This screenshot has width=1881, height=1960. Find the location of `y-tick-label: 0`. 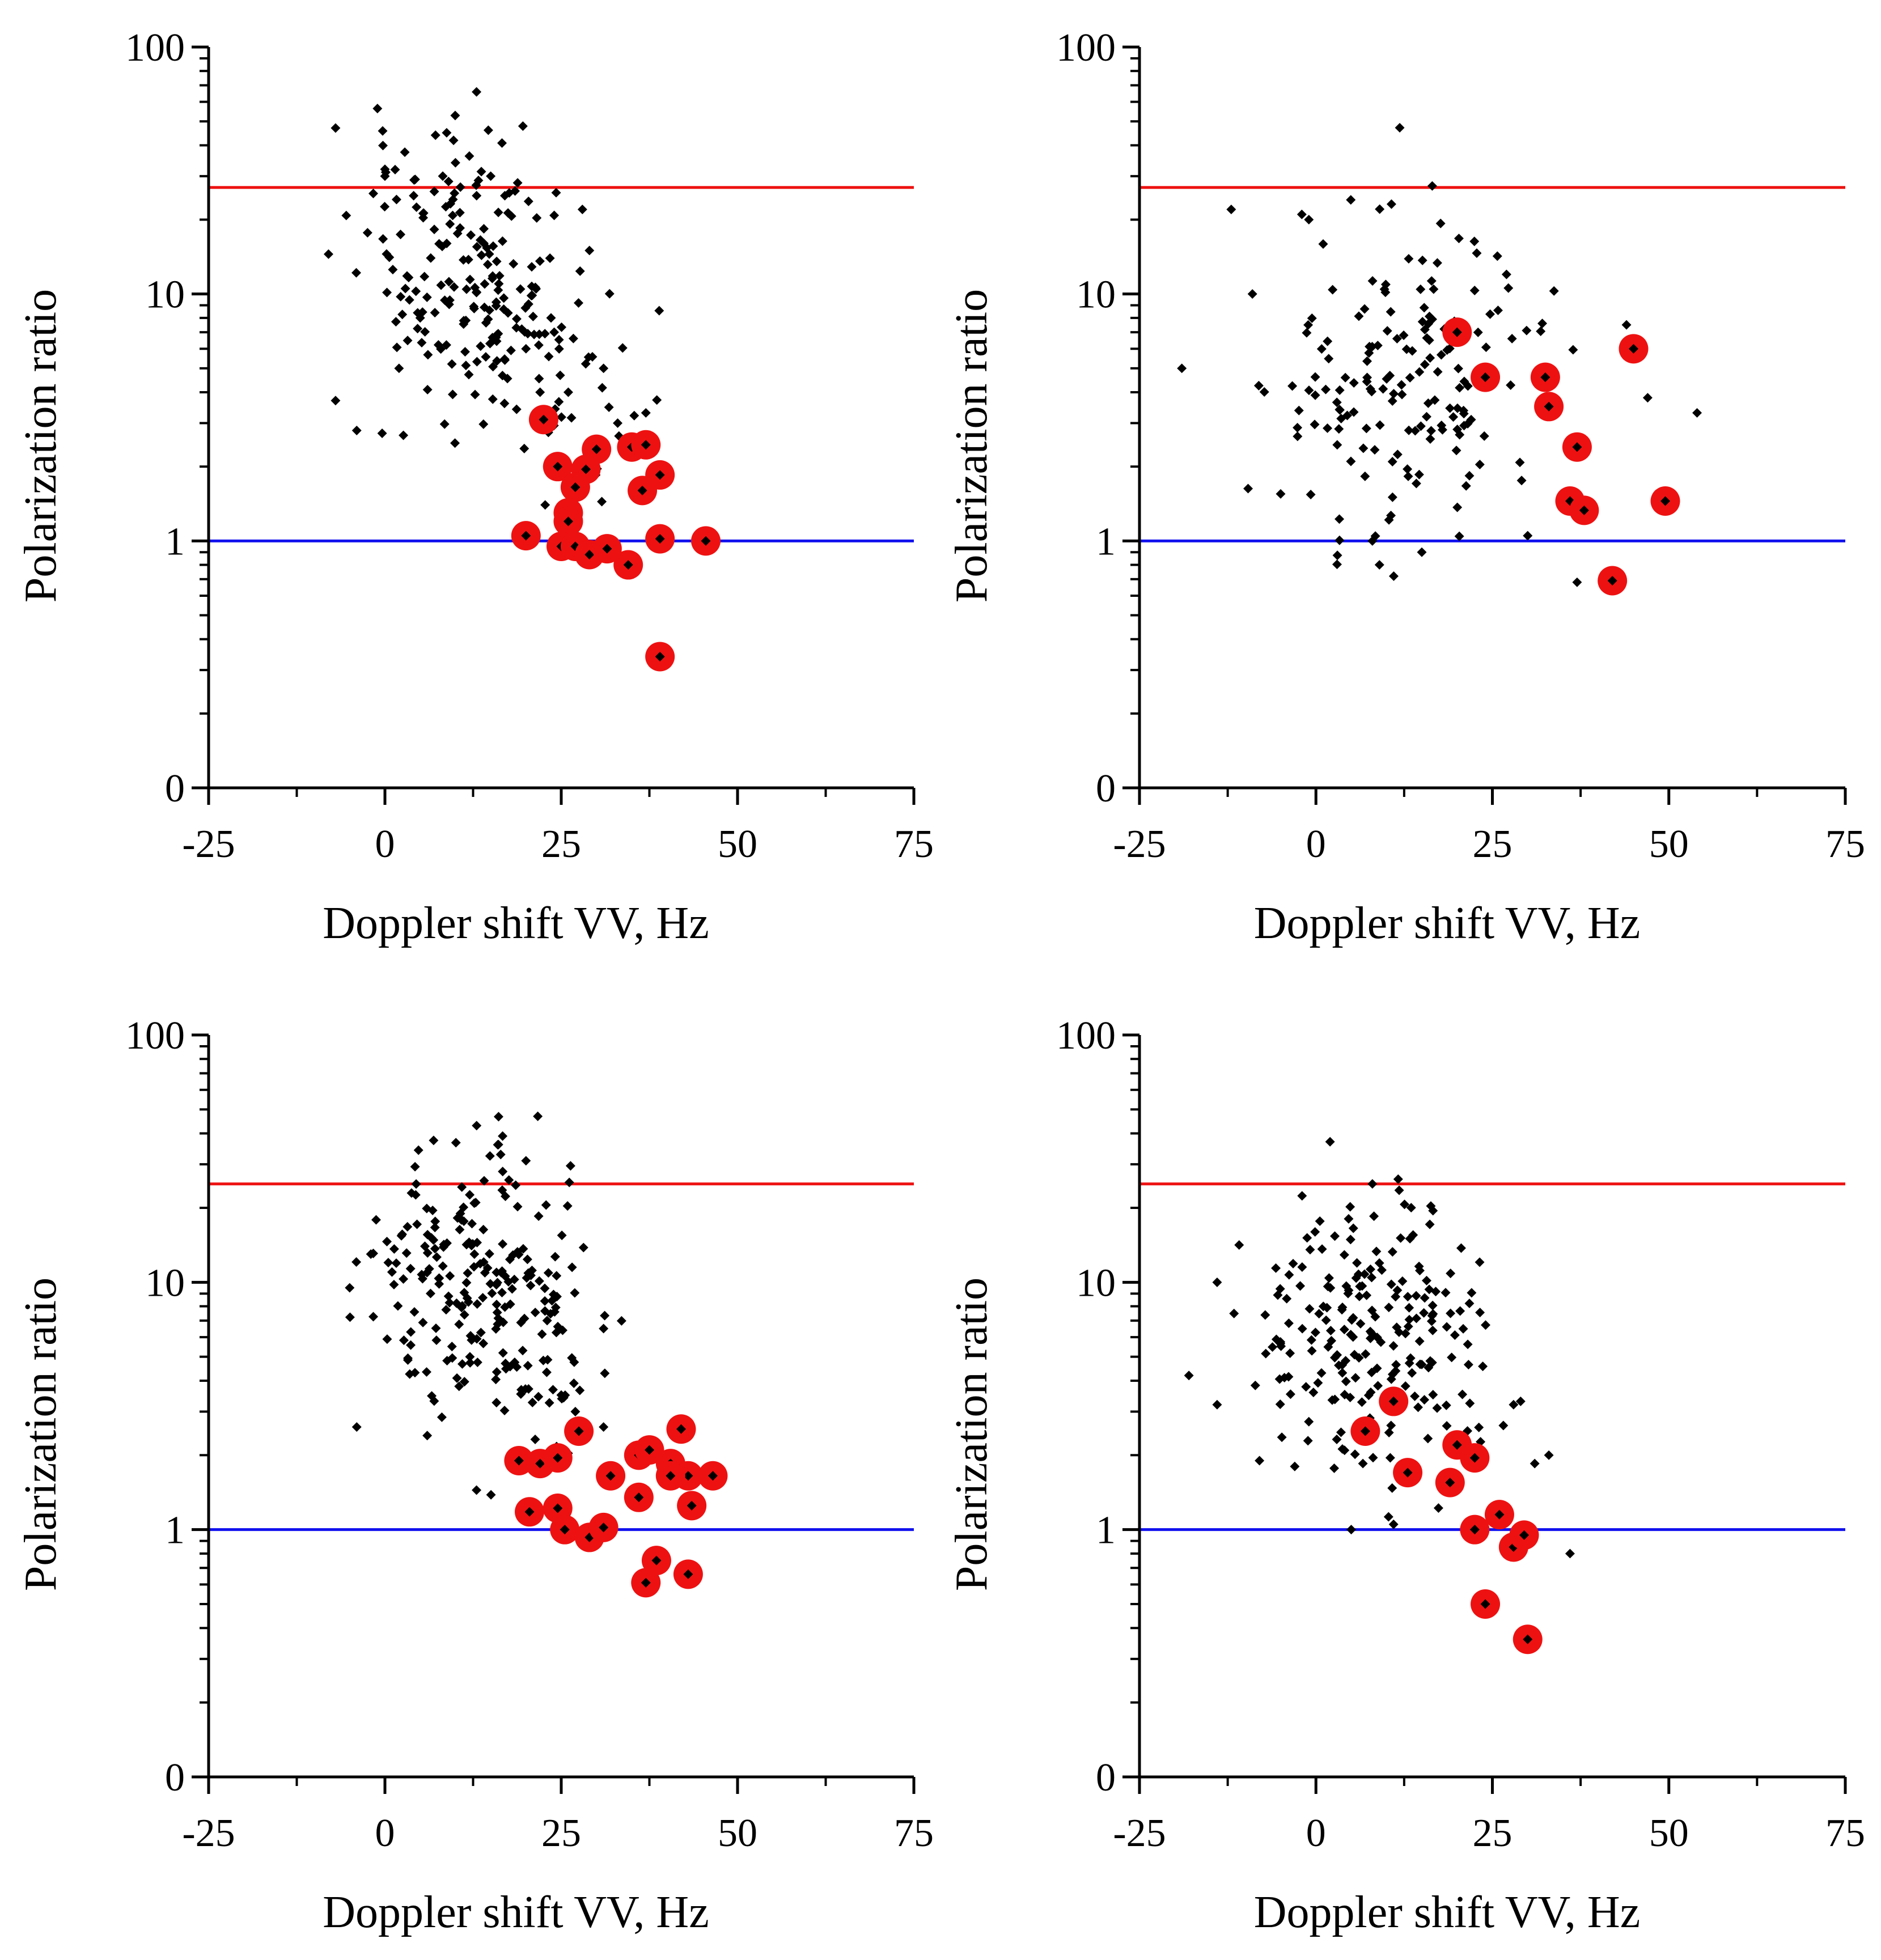

y-tick-label: 0 is located at coordinates (1106, 1778).